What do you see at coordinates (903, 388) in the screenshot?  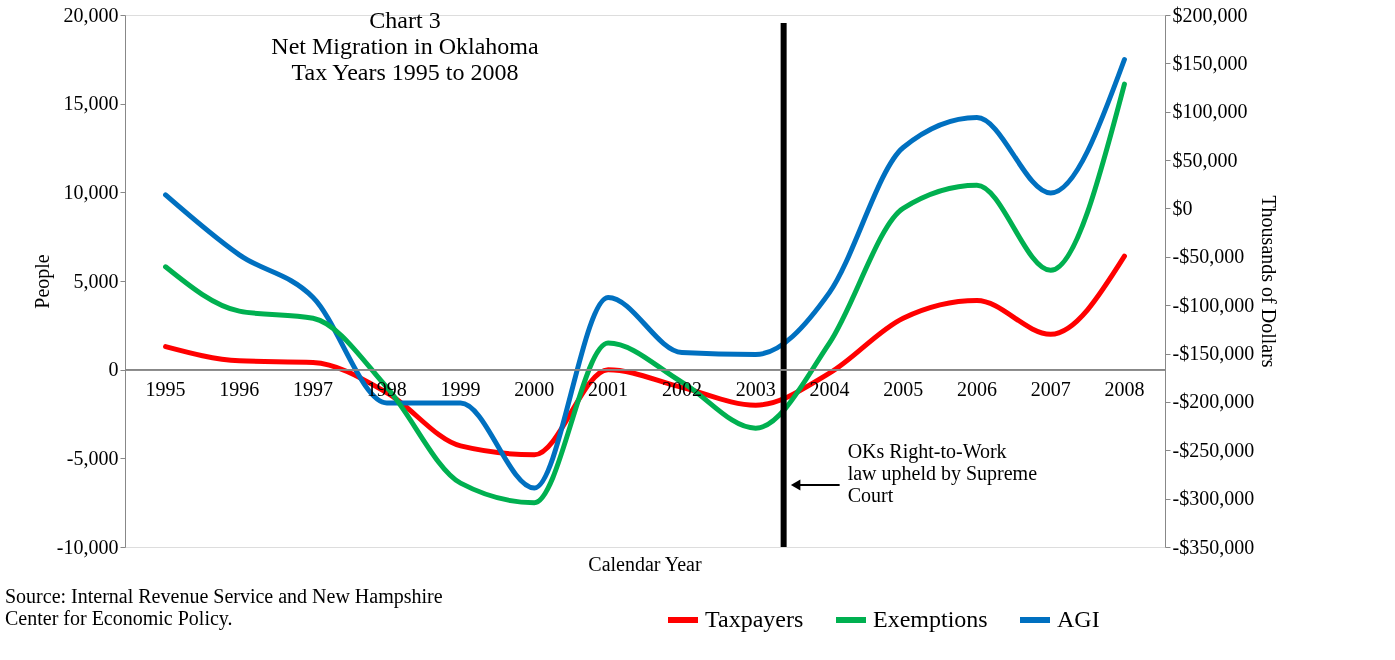 I see `x-tick-label: 2005` at bounding box center [903, 388].